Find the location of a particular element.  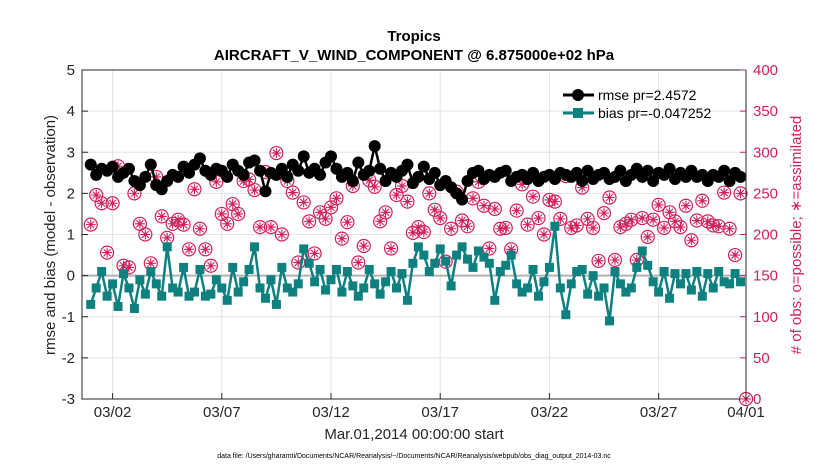

y-right-tick-label: 200 is located at coordinates (765, 235).